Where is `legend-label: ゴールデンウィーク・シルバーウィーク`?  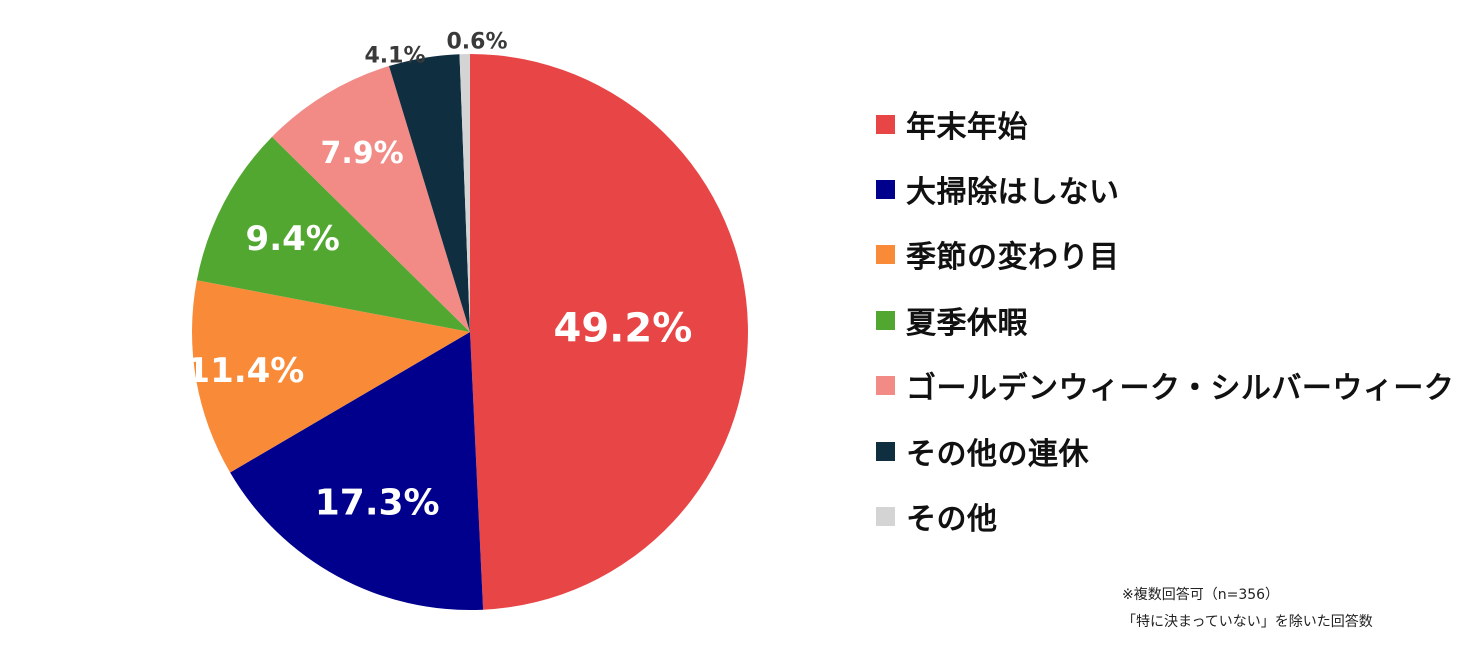
legend-label: ゴールデンウィーク・シルバーウィーク is located at coordinates (1180, 388).